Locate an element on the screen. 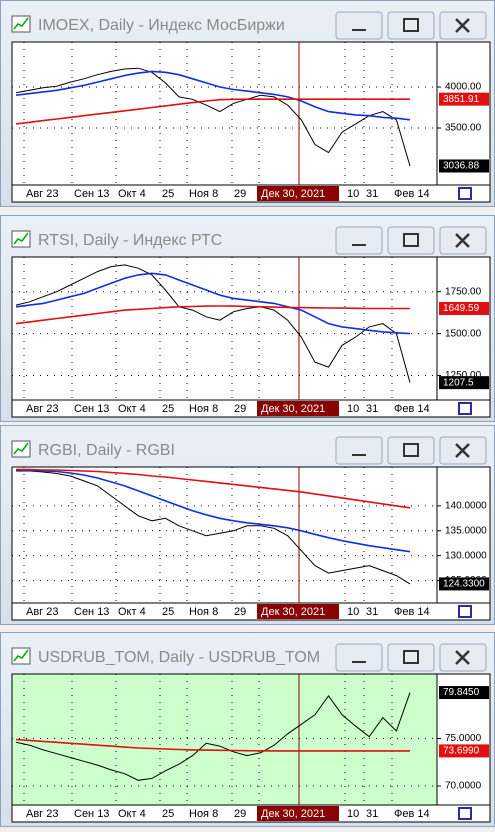  window-title: RGBI, Daily - RGBI is located at coordinates (106, 450).